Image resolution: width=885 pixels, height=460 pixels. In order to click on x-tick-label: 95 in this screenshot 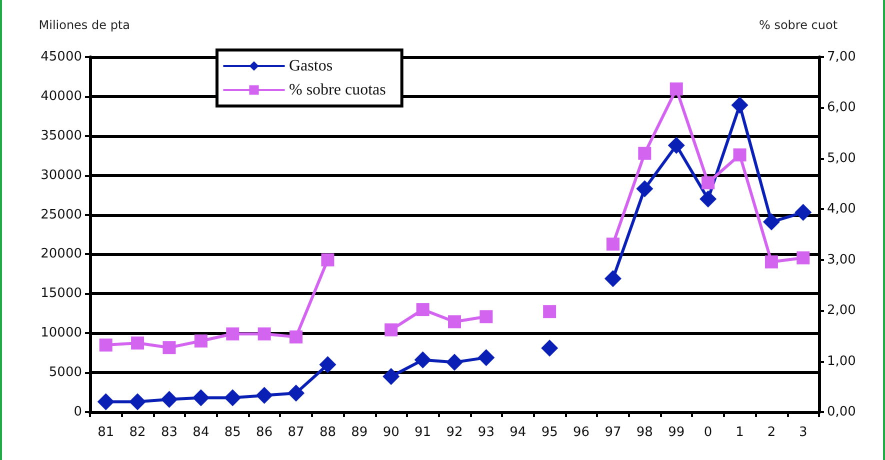, I will do `click(549, 432)`.